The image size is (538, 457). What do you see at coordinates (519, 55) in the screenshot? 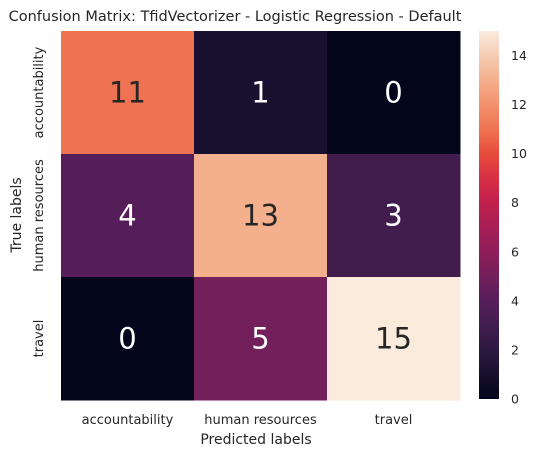
I see `colorbar-tick-label: 14` at bounding box center [519, 55].